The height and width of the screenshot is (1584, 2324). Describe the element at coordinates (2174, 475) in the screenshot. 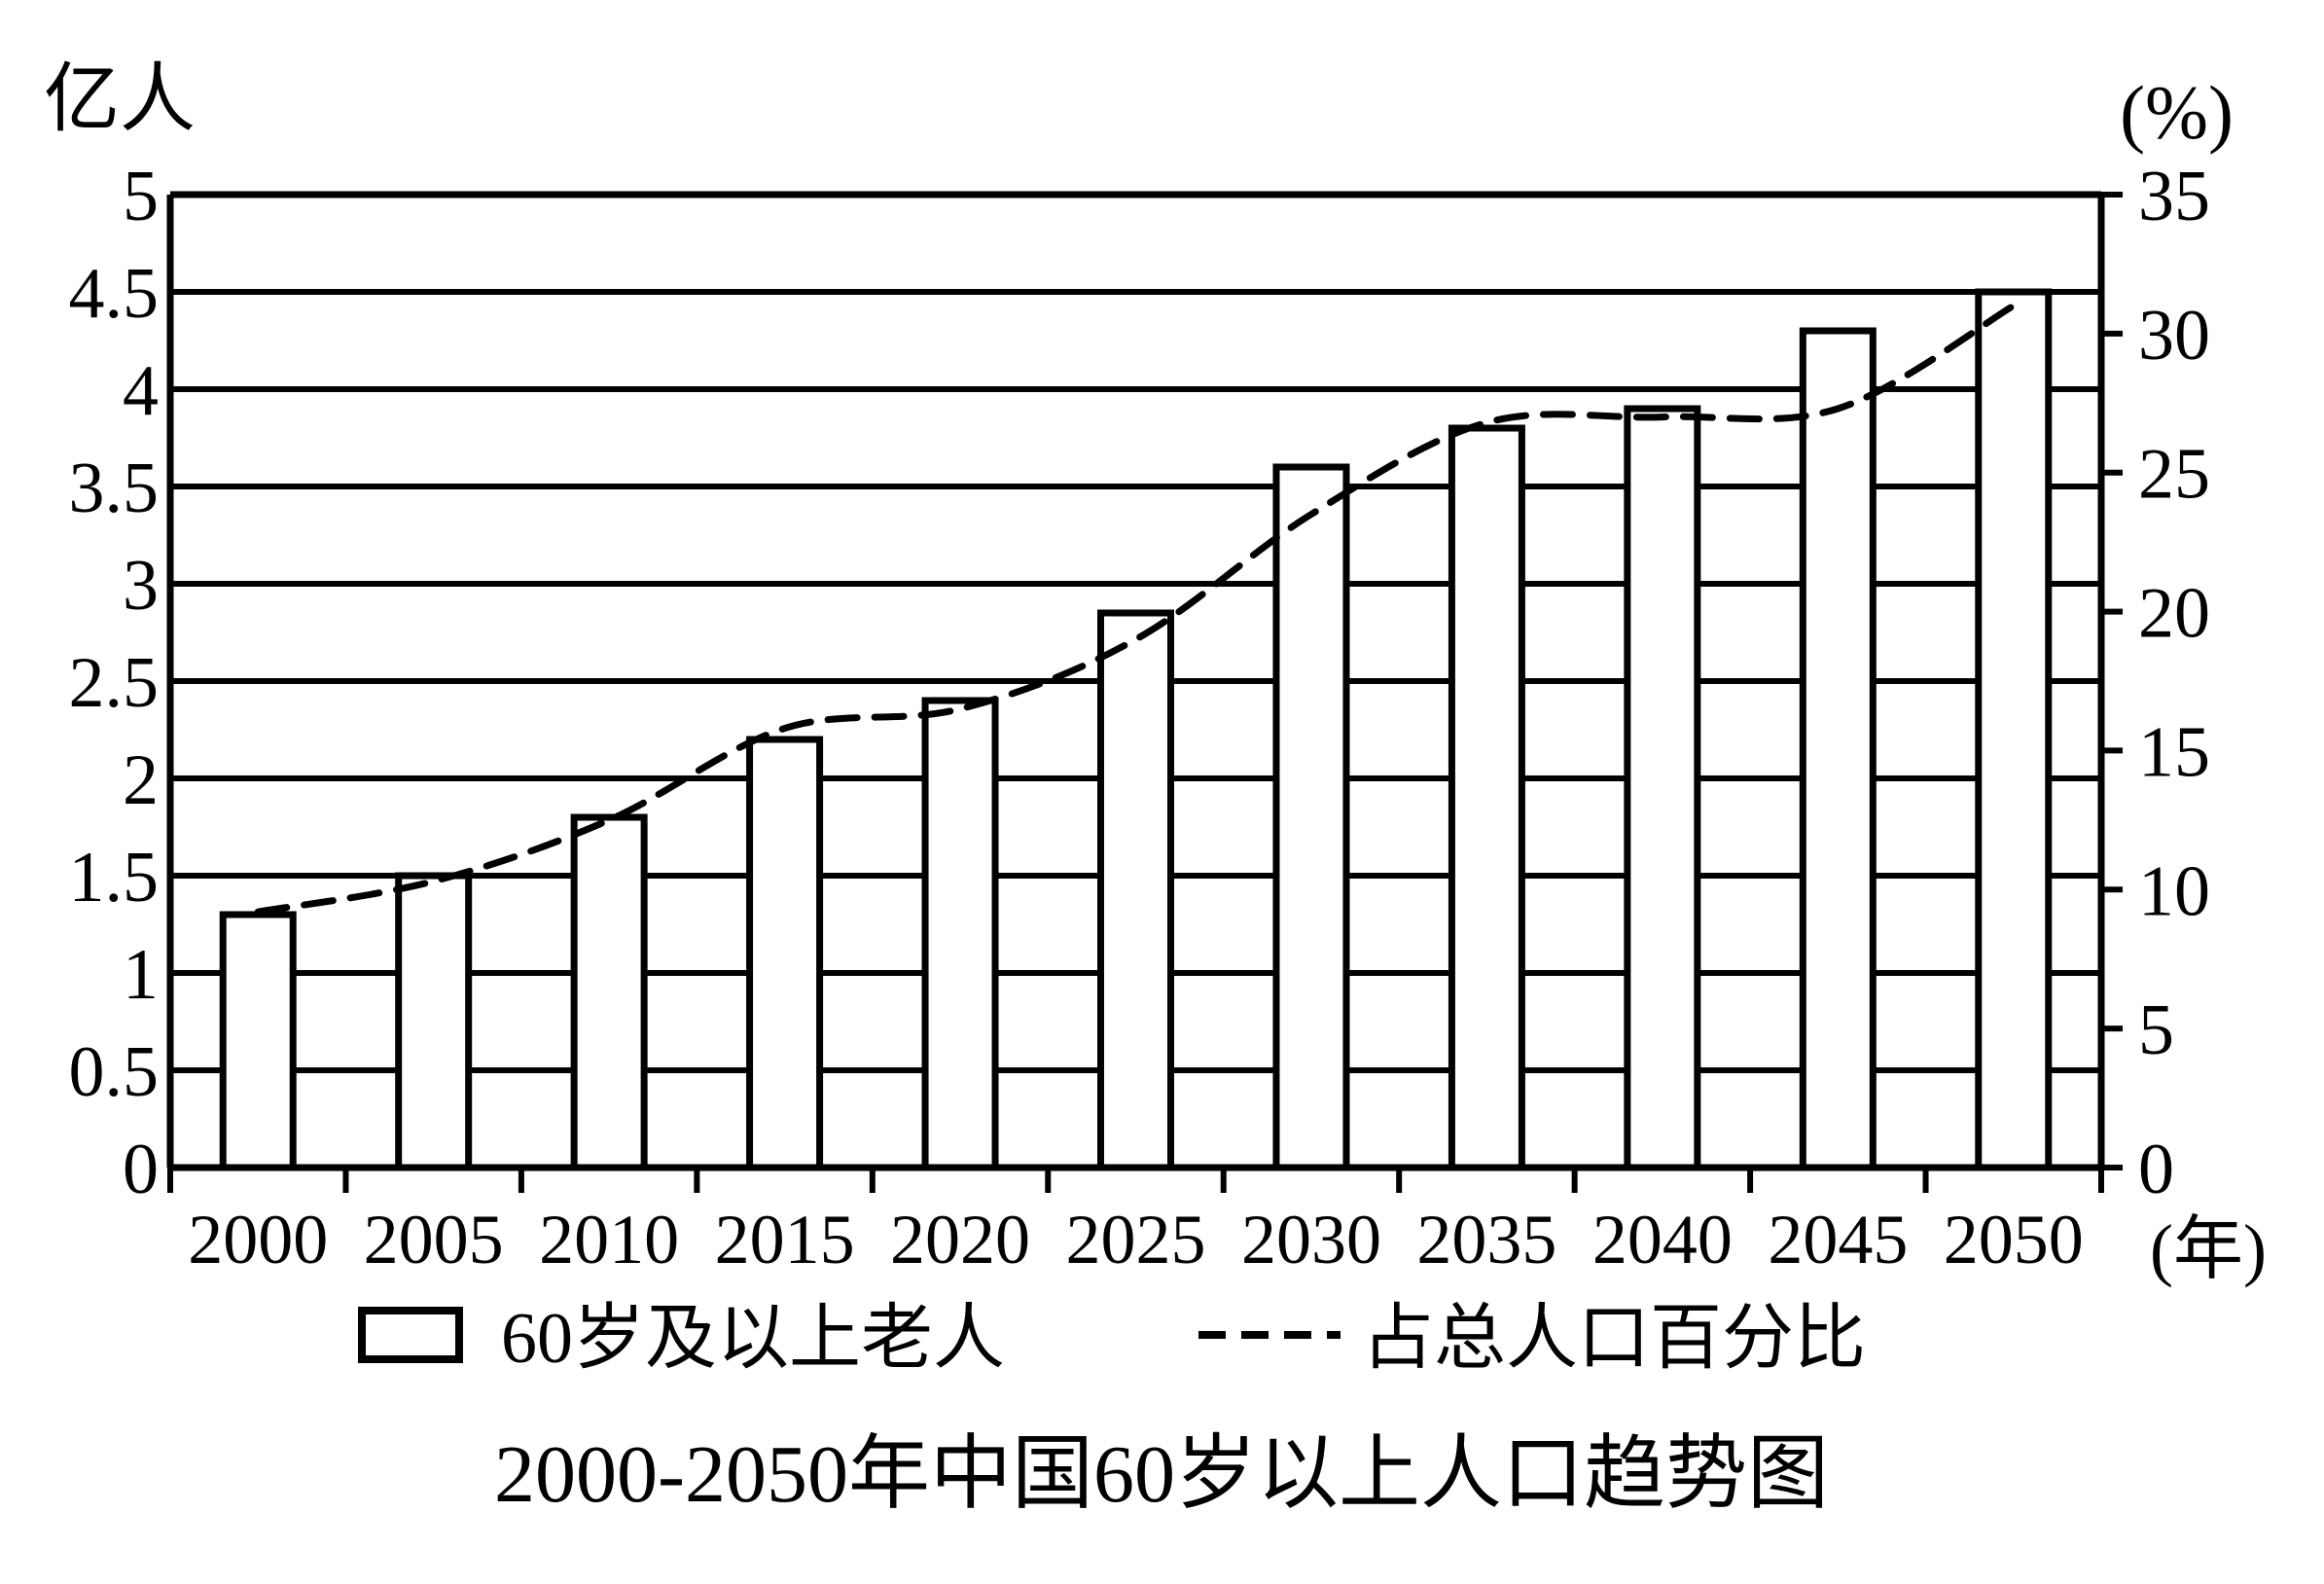

I see `right-tick-label: 25` at that location.